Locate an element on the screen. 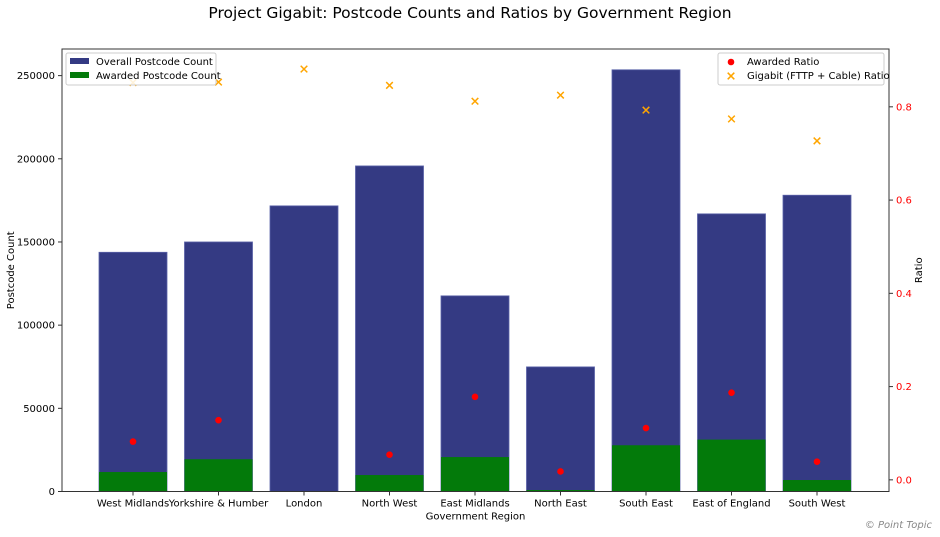  x-tick-label: London is located at coordinates (304, 504).